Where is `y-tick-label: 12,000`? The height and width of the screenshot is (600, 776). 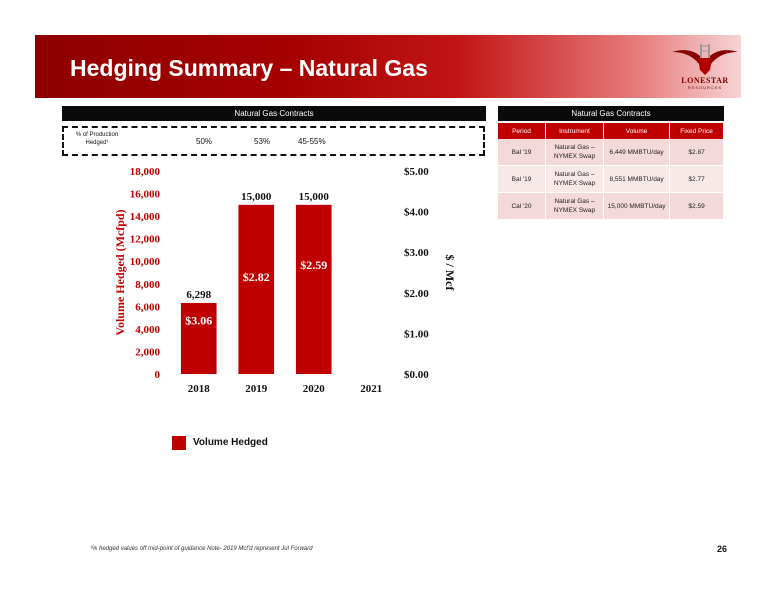 y-tick-label: 12,000 is located at coordinates (145, 240).